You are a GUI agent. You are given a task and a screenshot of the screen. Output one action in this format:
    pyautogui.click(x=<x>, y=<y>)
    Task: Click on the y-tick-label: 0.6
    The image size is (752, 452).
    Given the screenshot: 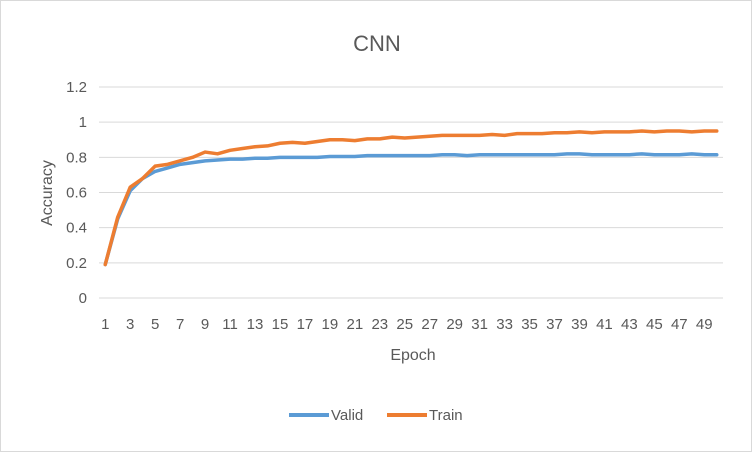 What is the action you would take?
    pyautogui.click(x=76, y=193)
    